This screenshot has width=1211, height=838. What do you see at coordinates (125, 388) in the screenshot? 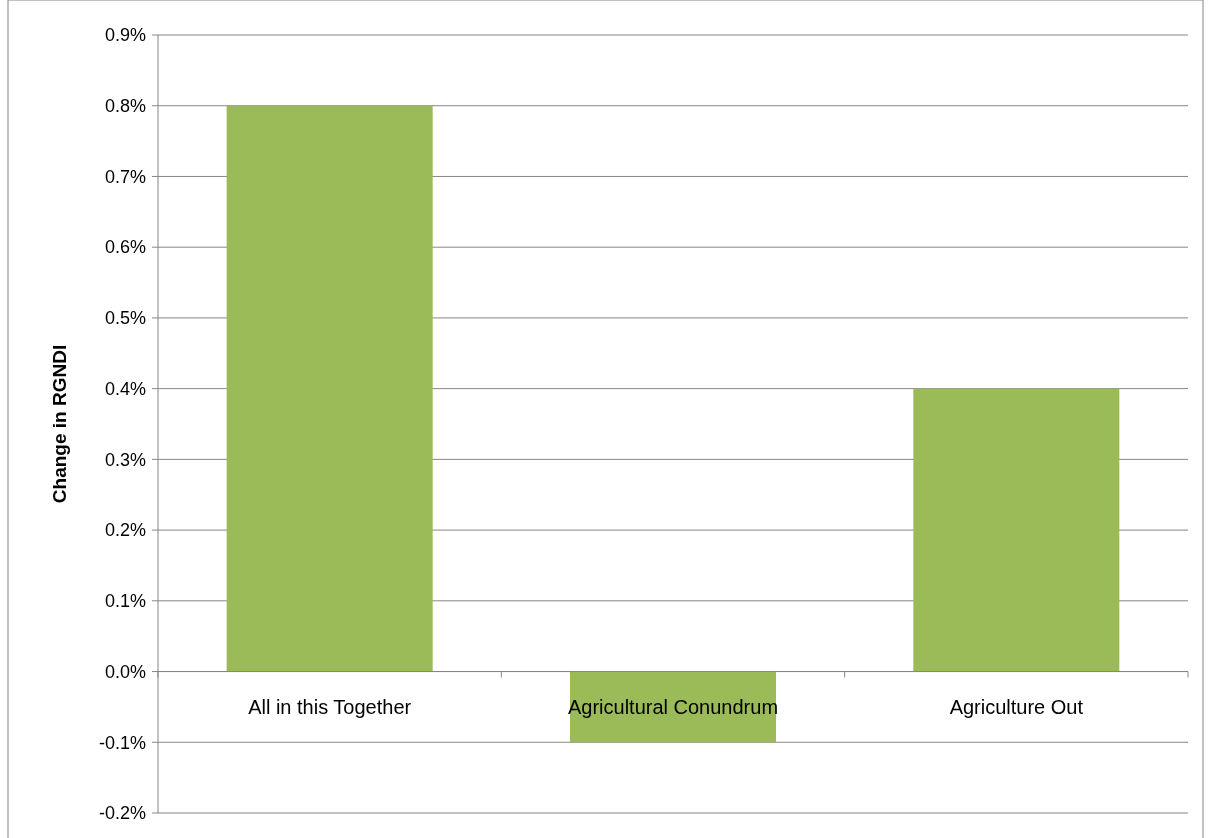
I see `y-tick-label: 0.4%` at bounding box center [125, 388].